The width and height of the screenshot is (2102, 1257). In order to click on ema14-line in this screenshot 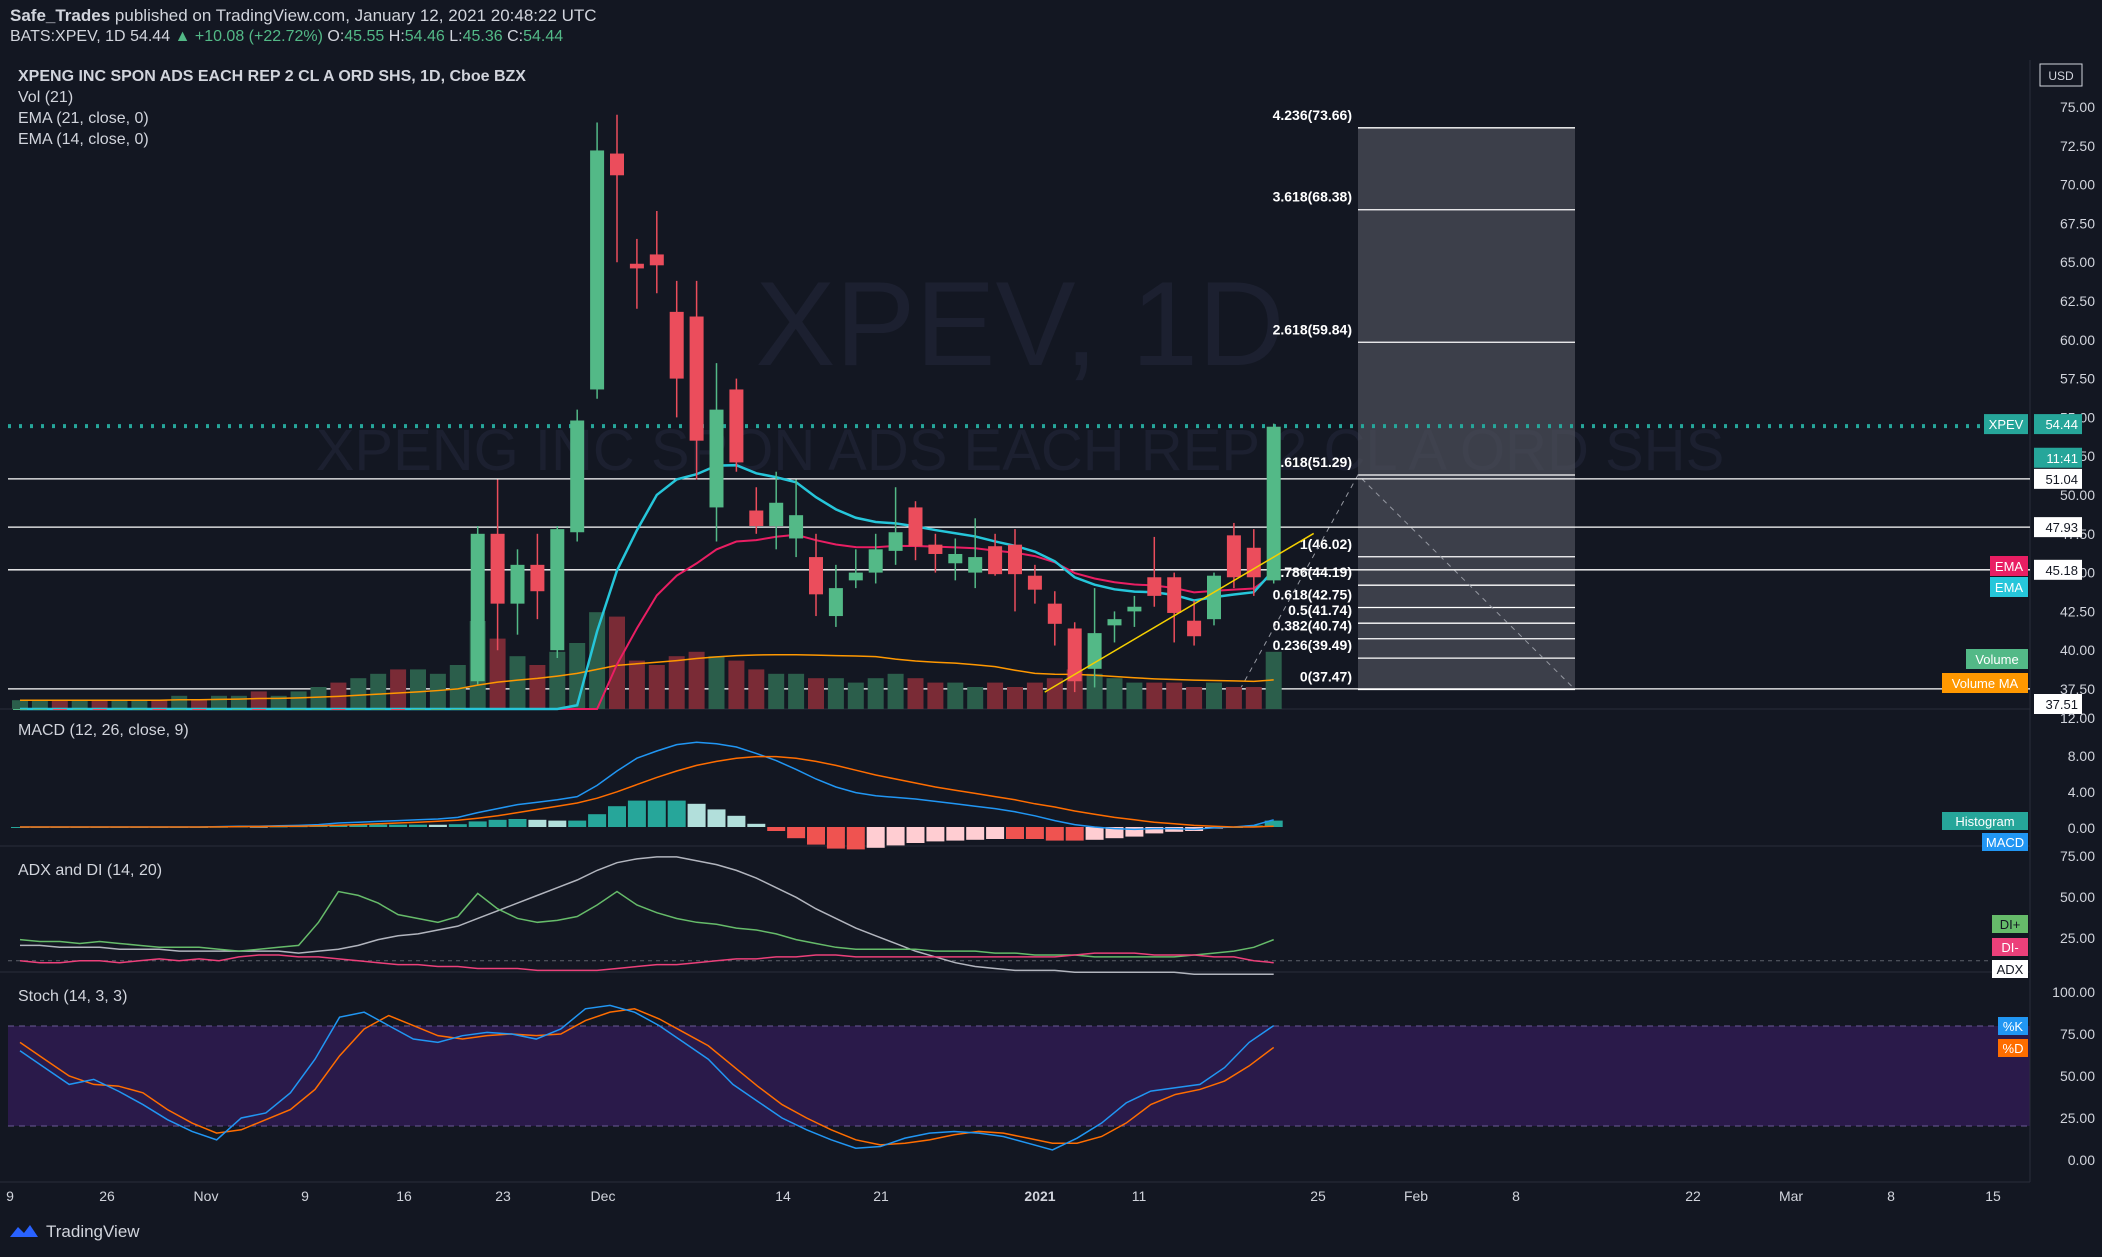, I will do `click(647, 587)`.